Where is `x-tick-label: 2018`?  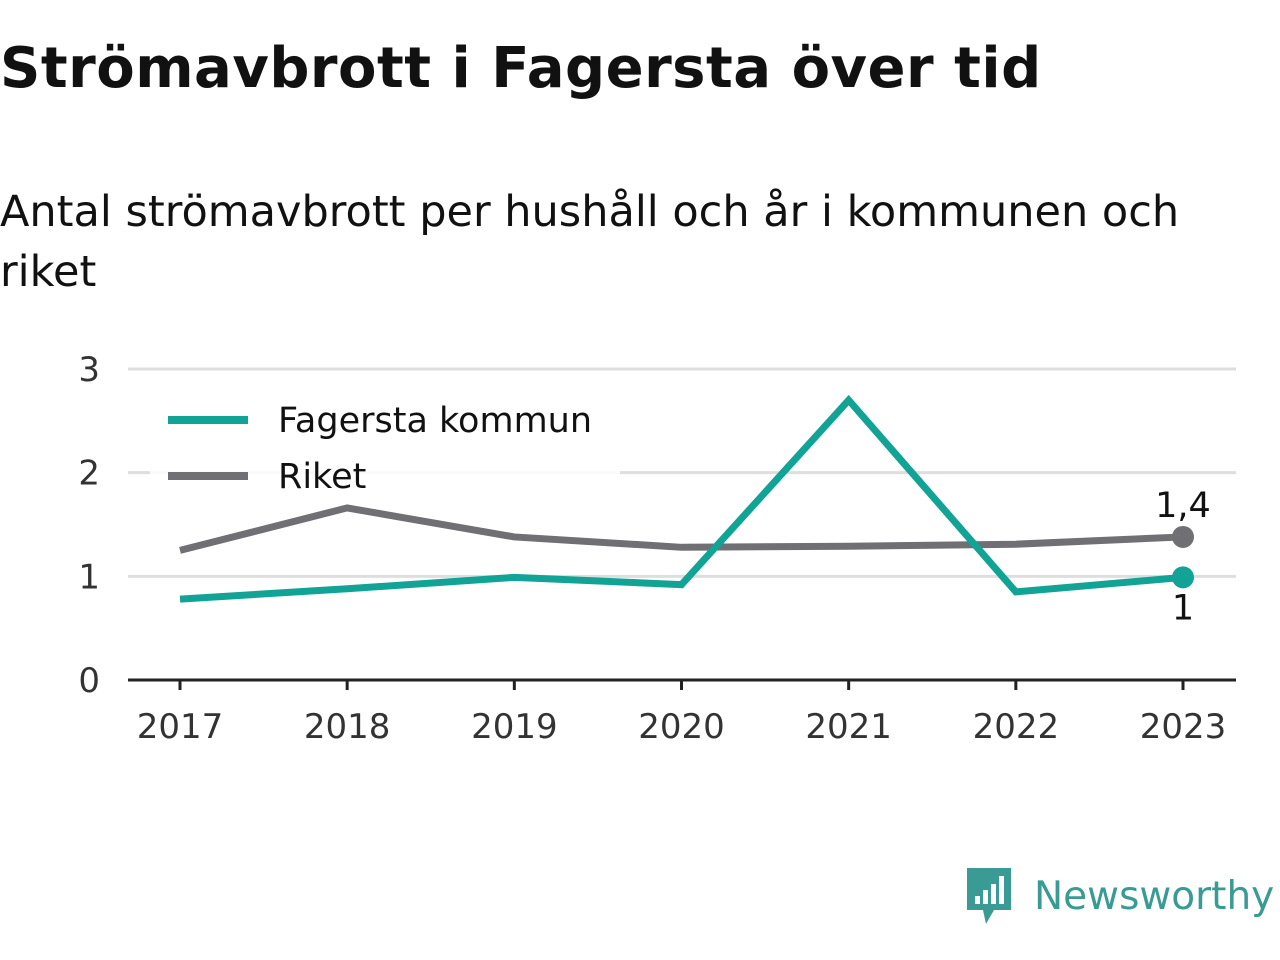 x-tick-label: 2018 is located at coordinates (347, 727).